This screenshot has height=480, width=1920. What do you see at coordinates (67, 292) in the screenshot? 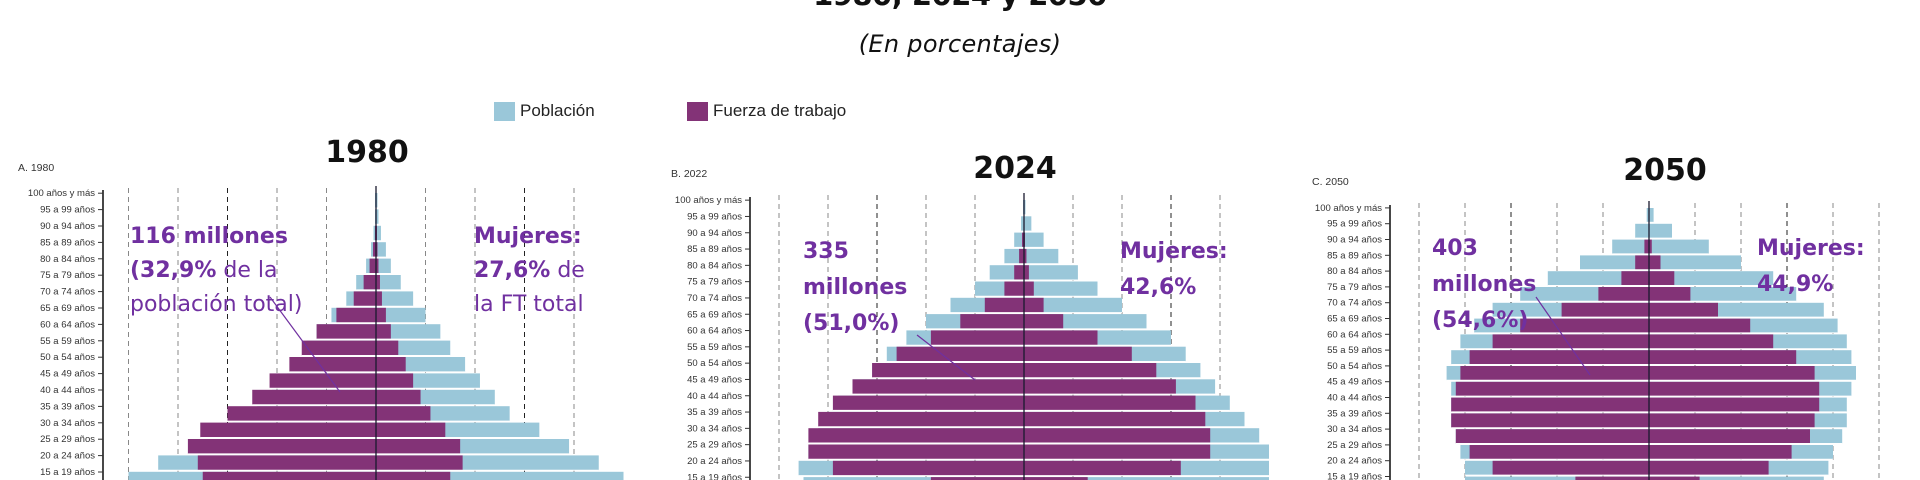
I see `y-tick-label: 70 a 74 años` at bounding box center [67, 292].